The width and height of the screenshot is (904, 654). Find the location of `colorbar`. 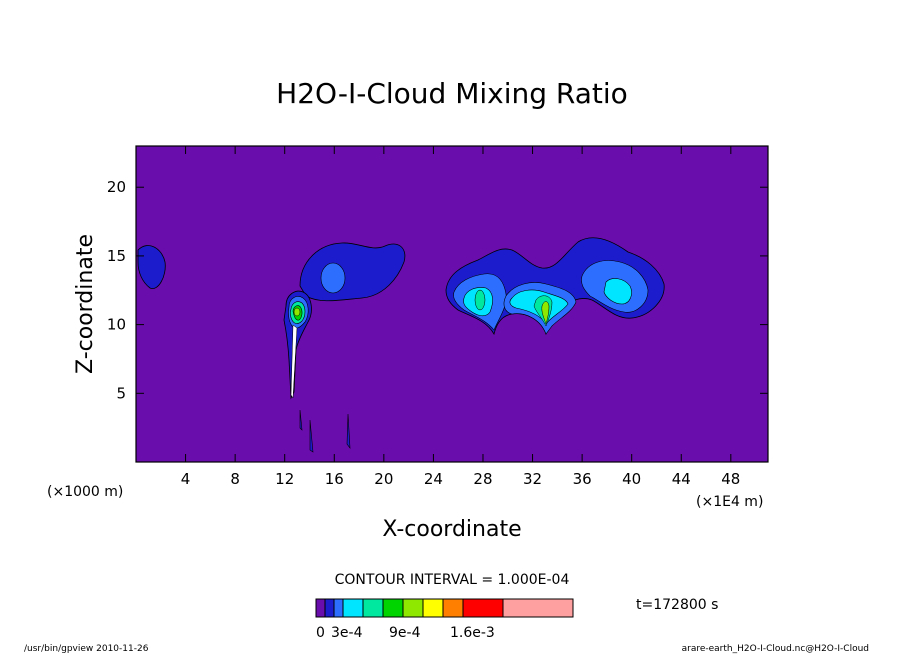

colorbar is located at coordinates (444, 608).